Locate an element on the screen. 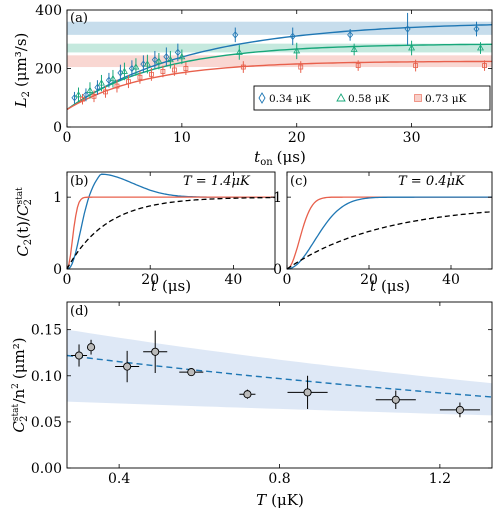 This screenshot has height=516, width=497. panel-c-label: (c) is located at coordinates (298, 181).